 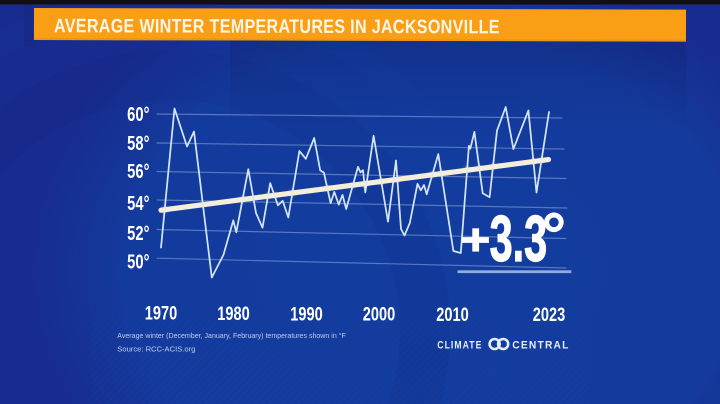 I want to click on svg-text: 60°, so click(x=138, y=114).